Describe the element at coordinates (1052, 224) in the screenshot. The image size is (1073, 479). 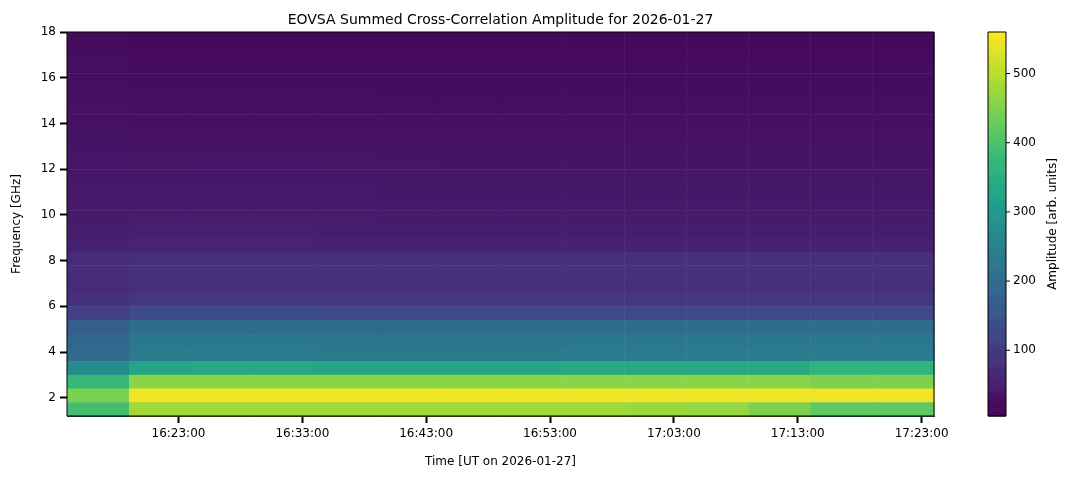
I see `color-bar-title: Amplitude [arb. units]` at that location.